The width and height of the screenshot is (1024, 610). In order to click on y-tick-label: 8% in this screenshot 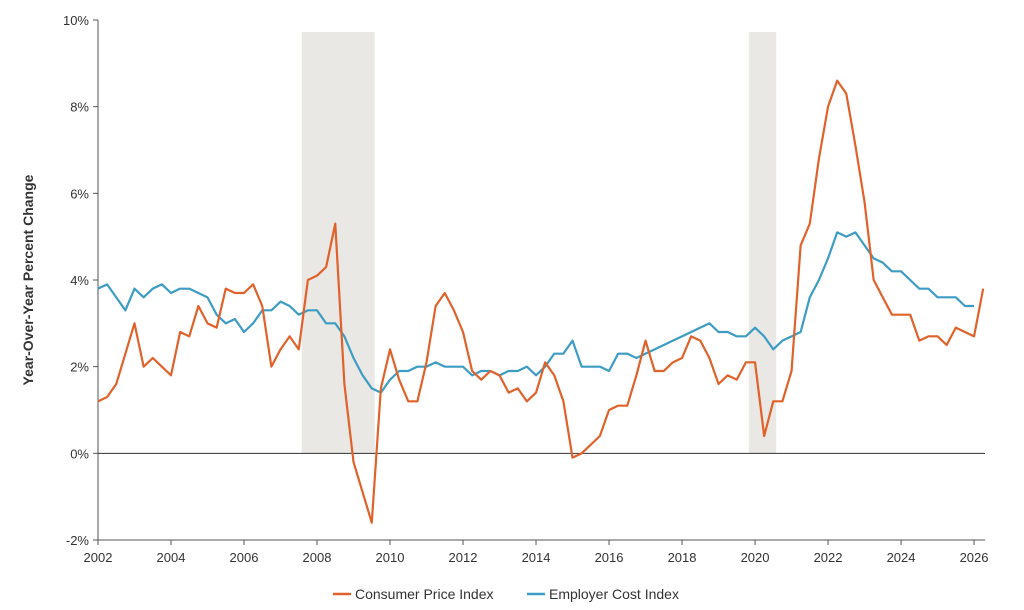, I will do `click(79, 107)`.